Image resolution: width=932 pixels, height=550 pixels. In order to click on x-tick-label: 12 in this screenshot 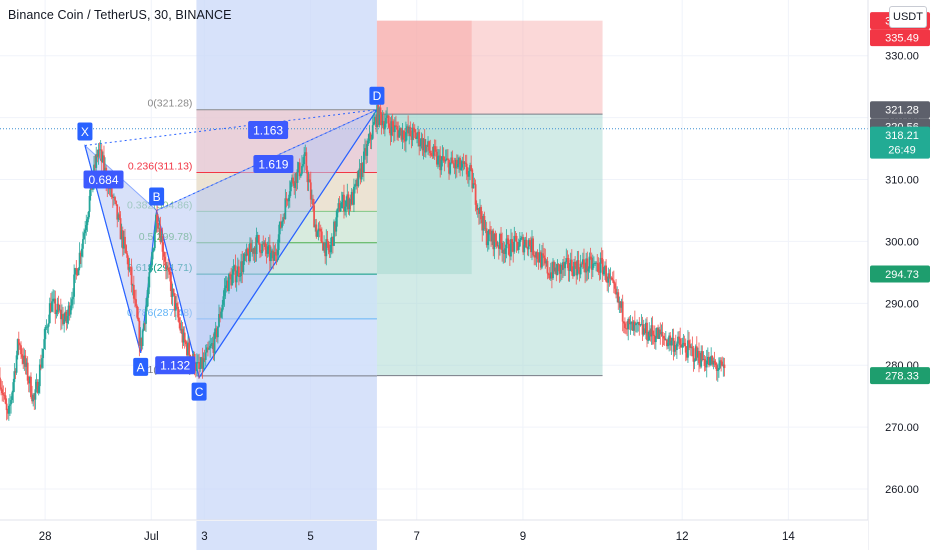, I will do `click(682, 537)`.